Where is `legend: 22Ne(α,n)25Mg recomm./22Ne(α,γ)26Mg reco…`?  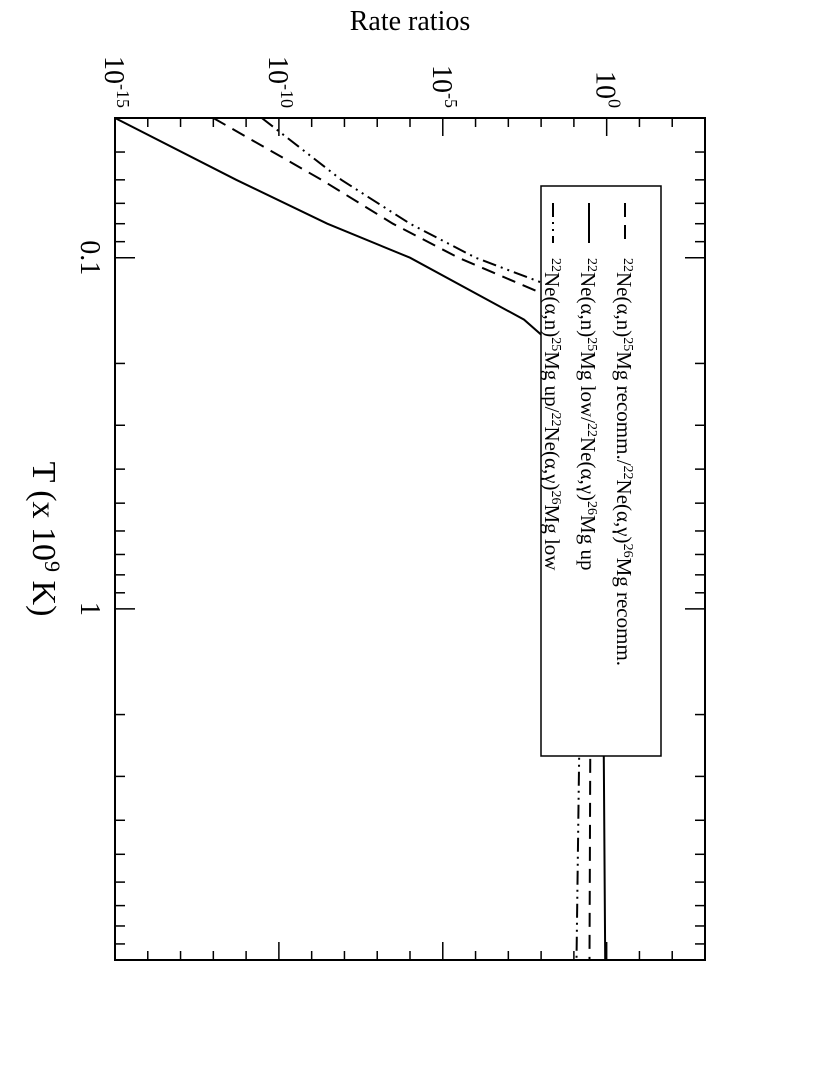
legend: 22Ne(α,n)25Mg recomm./22Ne(α,γ)26Mg reco… is located at coordinates (601, 471).